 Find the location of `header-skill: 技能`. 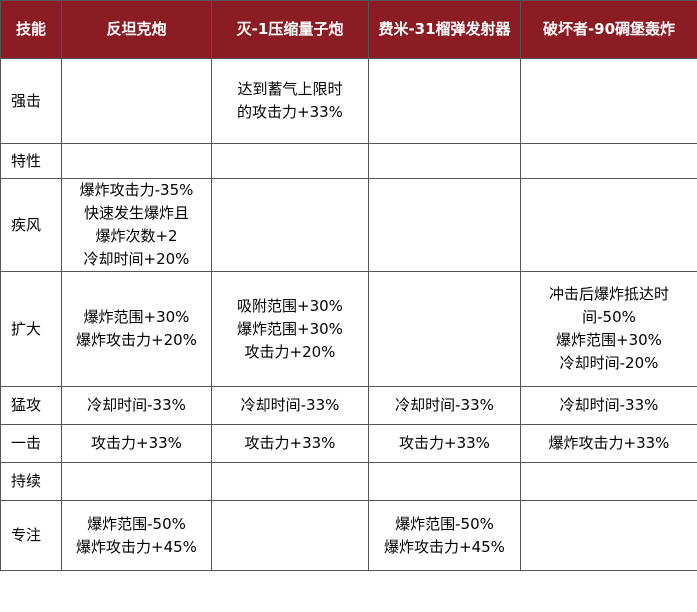

header-skill: 技能 is located at coordinates (31, 29).